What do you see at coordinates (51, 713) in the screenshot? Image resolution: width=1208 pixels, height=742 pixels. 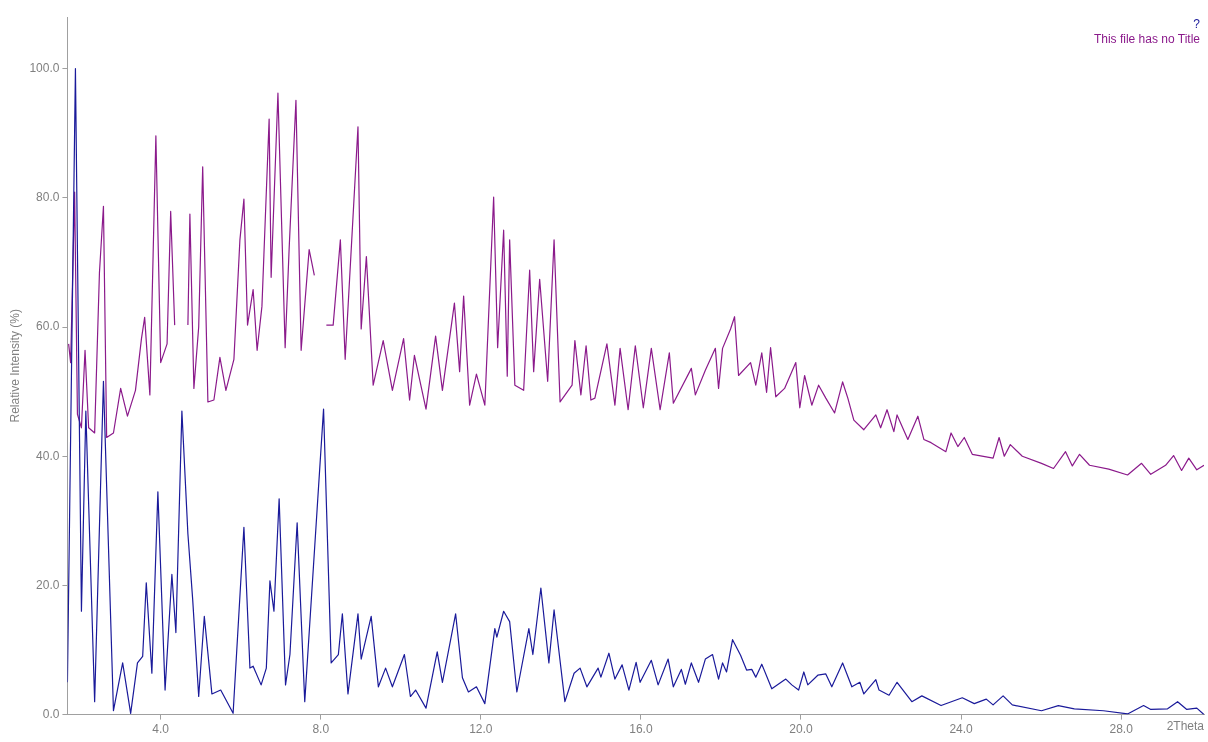 I see `y-tick-label: 0.0` at bounding box center [51, 713].